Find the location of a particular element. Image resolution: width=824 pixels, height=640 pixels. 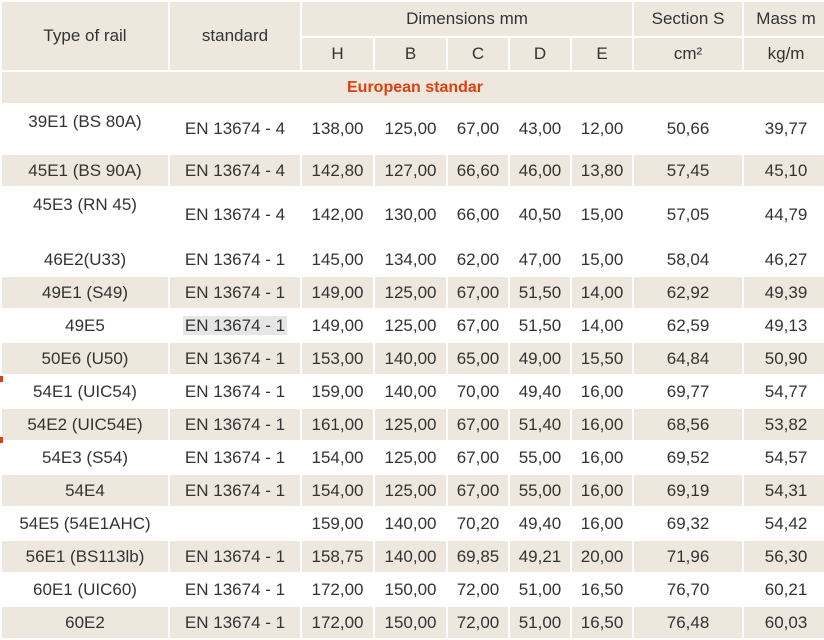

cell-type: 54E5 (54E1AHC) is located at coordinates (85, 523).